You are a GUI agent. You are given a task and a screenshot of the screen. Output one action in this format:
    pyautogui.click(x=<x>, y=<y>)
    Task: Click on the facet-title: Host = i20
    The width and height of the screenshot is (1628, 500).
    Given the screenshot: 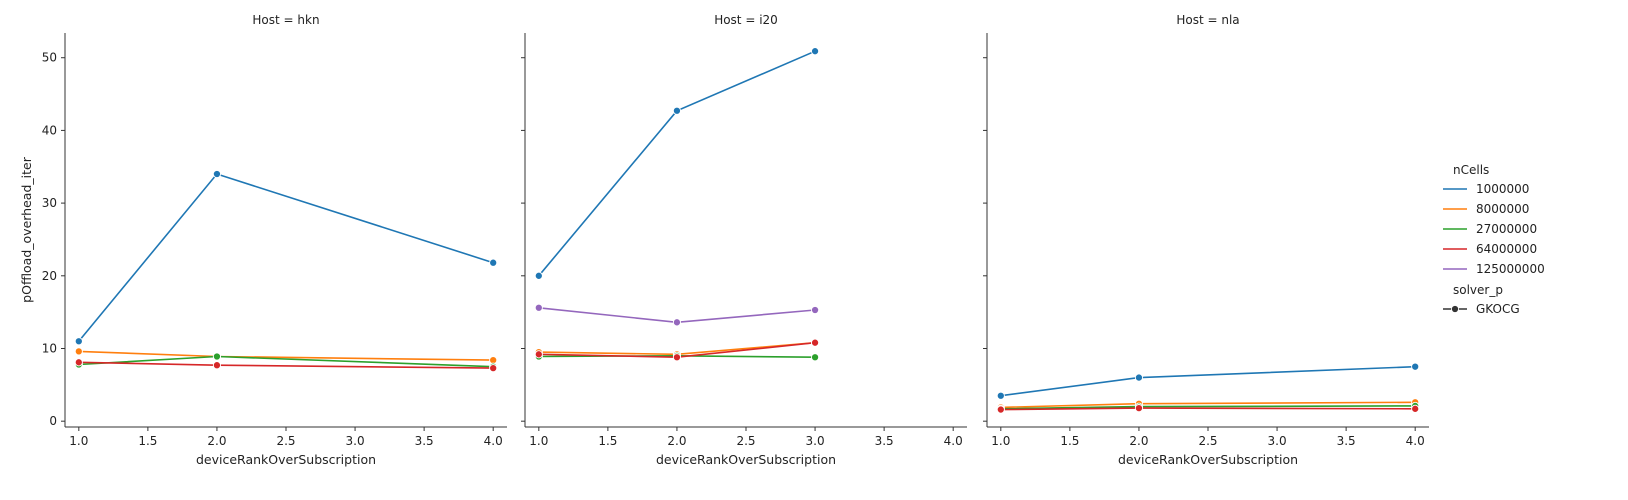 What is the action you would take?
    pyautogui.click(x=746, y=20)
    